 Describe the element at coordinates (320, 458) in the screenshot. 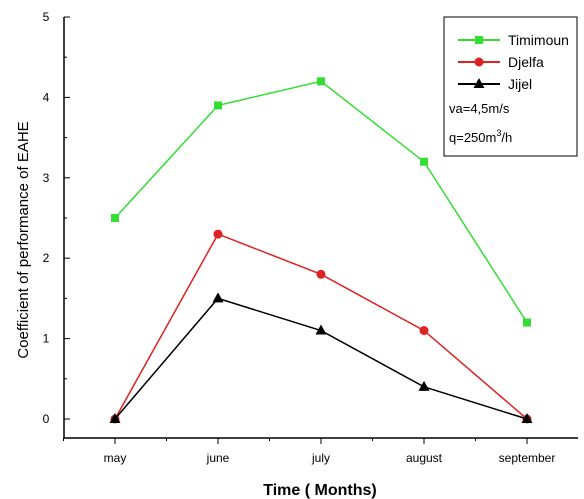

I see `x-tick-label: july` at that location.